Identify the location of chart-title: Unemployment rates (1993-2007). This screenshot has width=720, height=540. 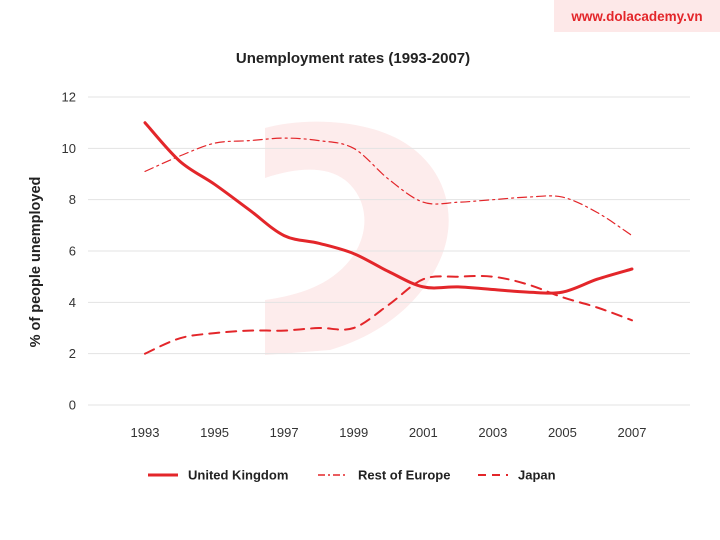
(353, 58).